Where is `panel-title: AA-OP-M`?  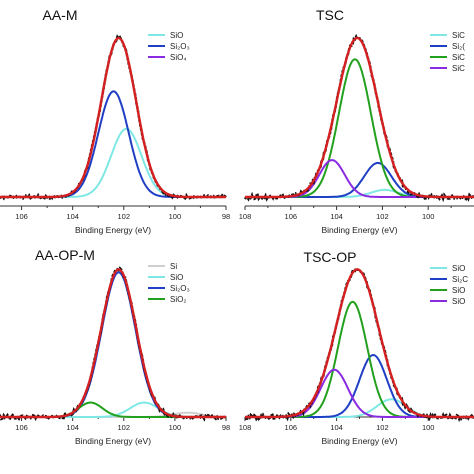
panel-title: AA-OP-M is located at coordinates (65, 255).